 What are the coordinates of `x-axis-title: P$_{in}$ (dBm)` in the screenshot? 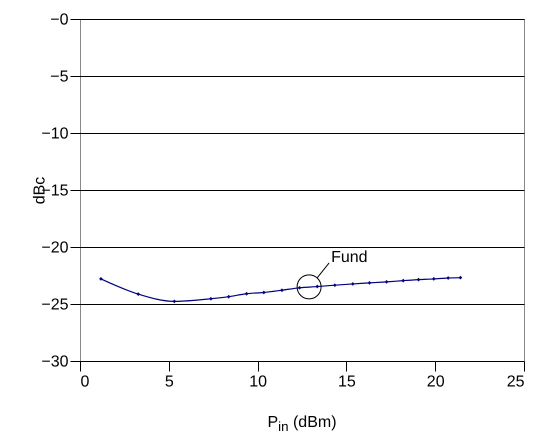 It's located at (302, 424).